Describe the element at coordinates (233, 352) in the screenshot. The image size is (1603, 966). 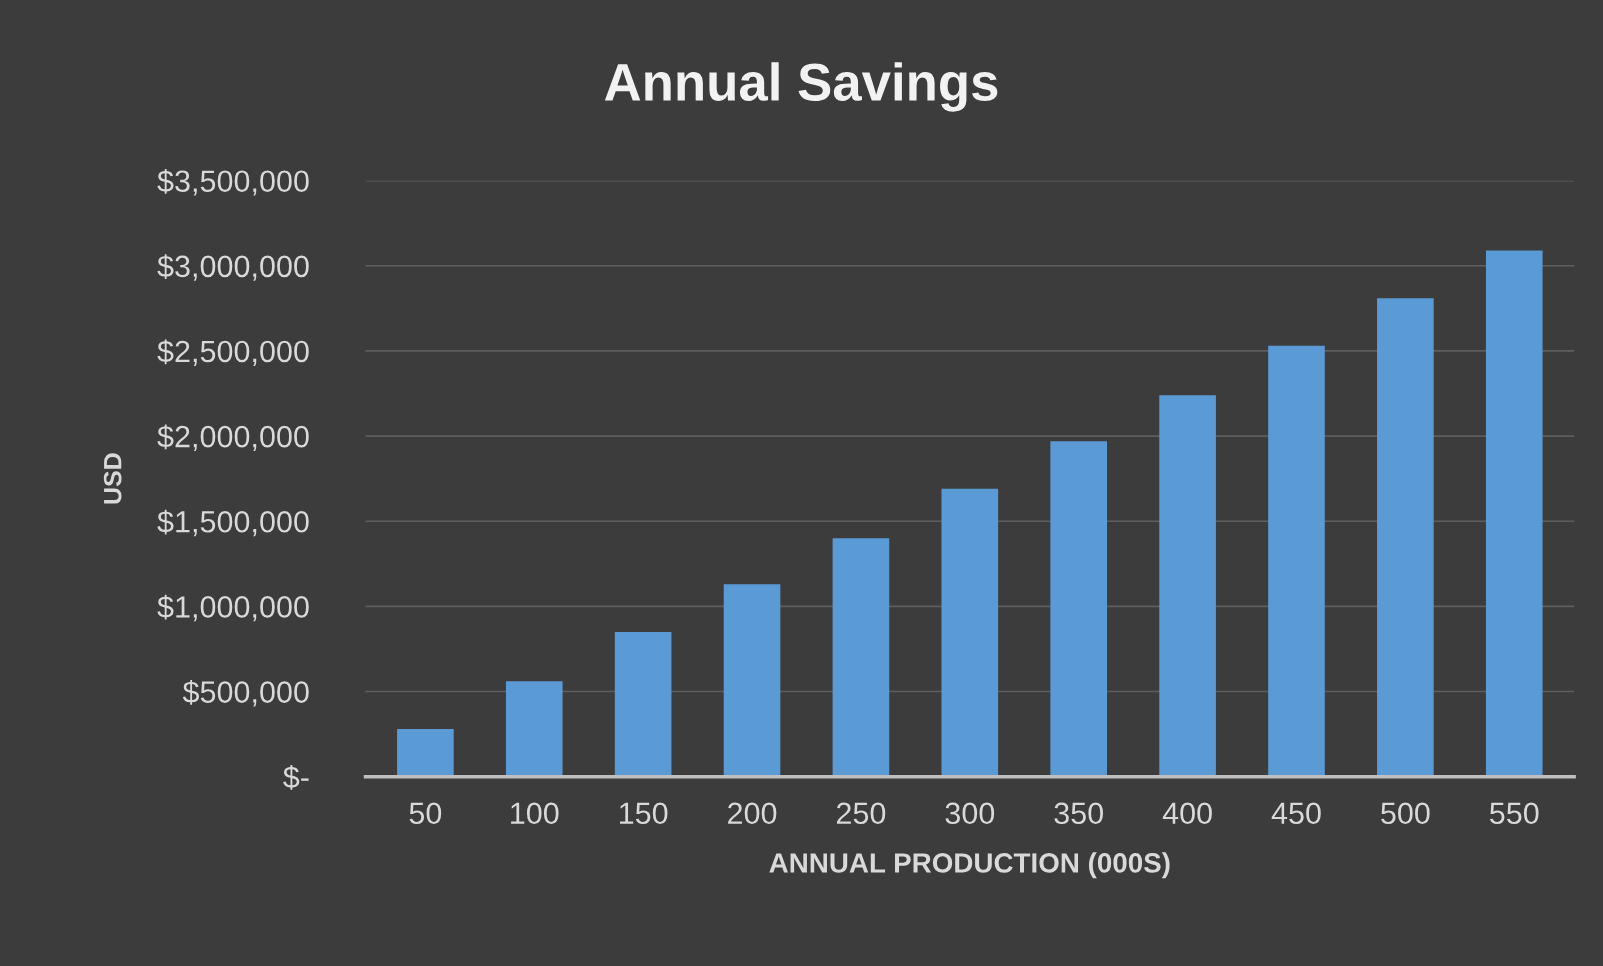
I see `y-tick-label: $2,500,000` at that location.